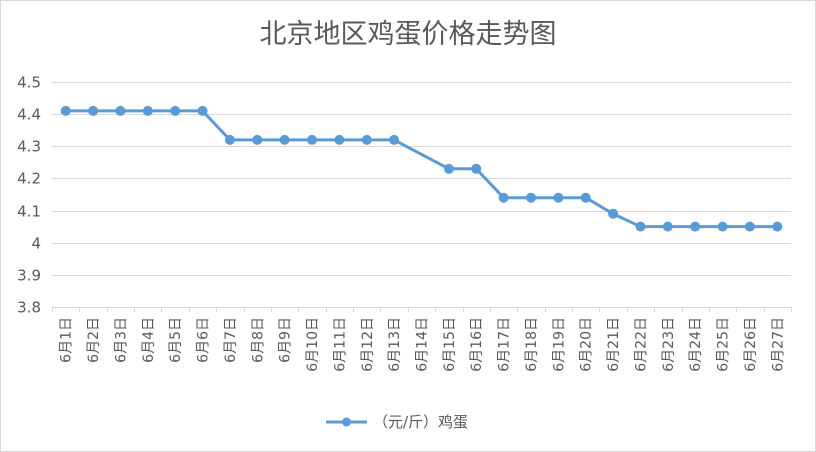  What do you see at coordinates (149, 340) in the screenshot?
I see `x-tick-label: 6月4日` at bounding box center [149, 340].